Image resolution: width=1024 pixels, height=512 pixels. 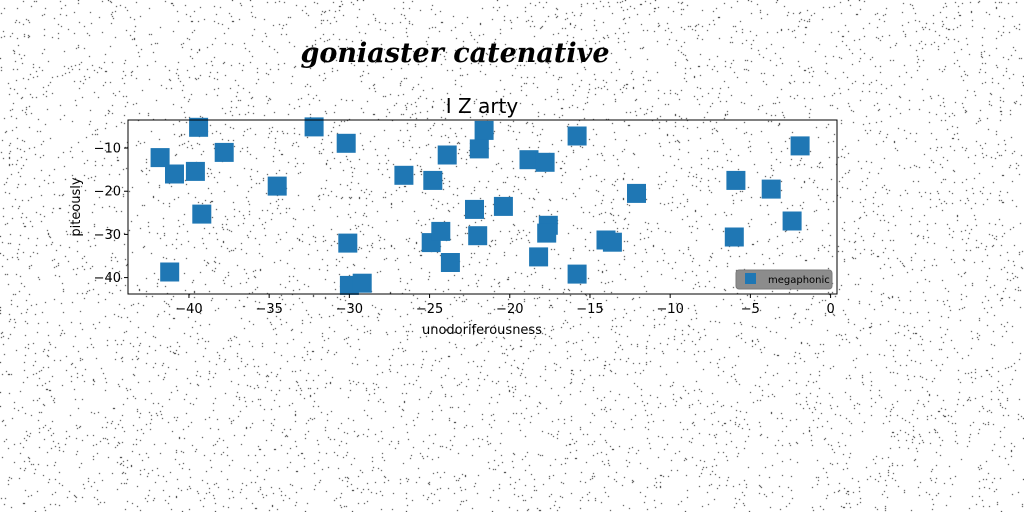 What do you see at coordinates (107, 278) in the screenshot?
I see `y-tick-label: −40` at bounding box center [107, 278].